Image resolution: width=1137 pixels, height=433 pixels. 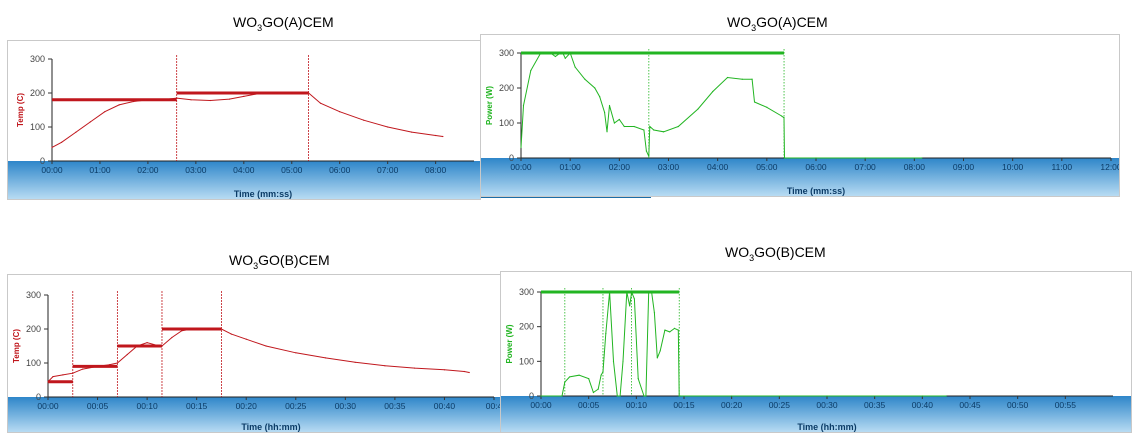 What do you see at coordinates (494, 406) in the screenshot?
I see `x-tick-label: 00:4` at bounding box center [494, 406].